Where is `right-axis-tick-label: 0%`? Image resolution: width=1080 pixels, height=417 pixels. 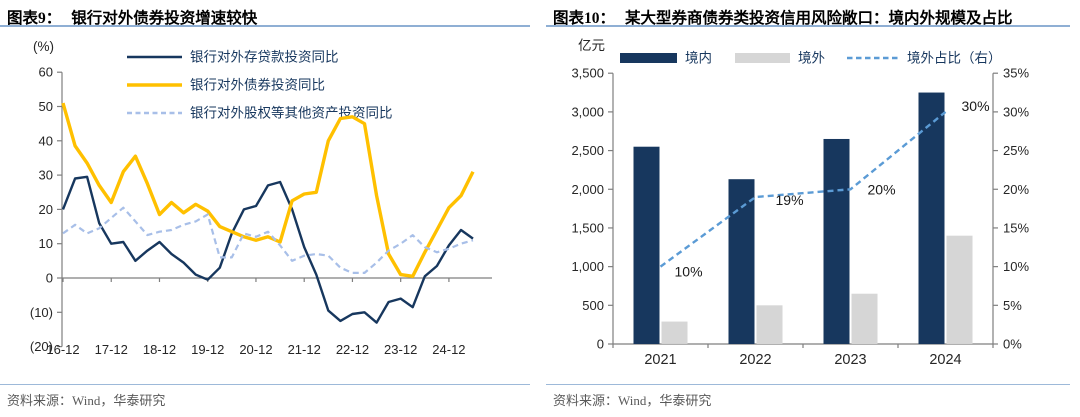
right-axis-tick-label: 0% is located at coordinates (1012, 344).